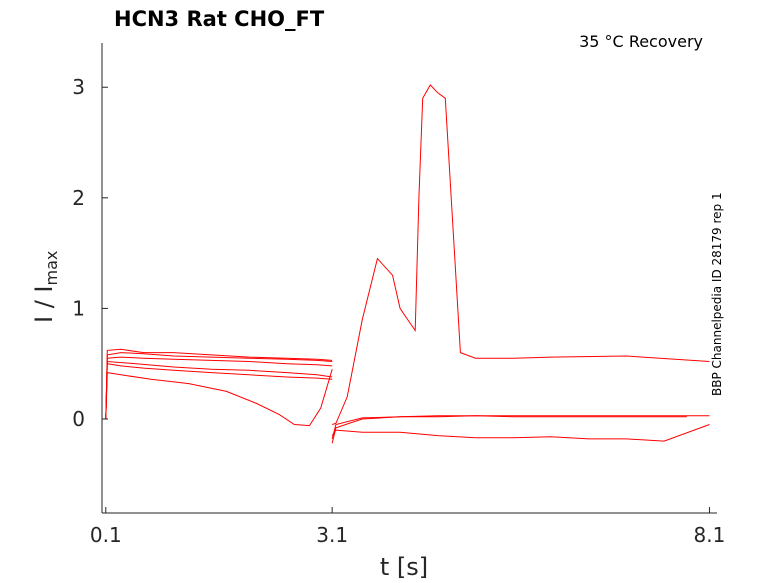  What do you see at coordinates (106, 535) in the screenshot?
I see `x-tick-label: 0.1` at bounding box center [106, 535].